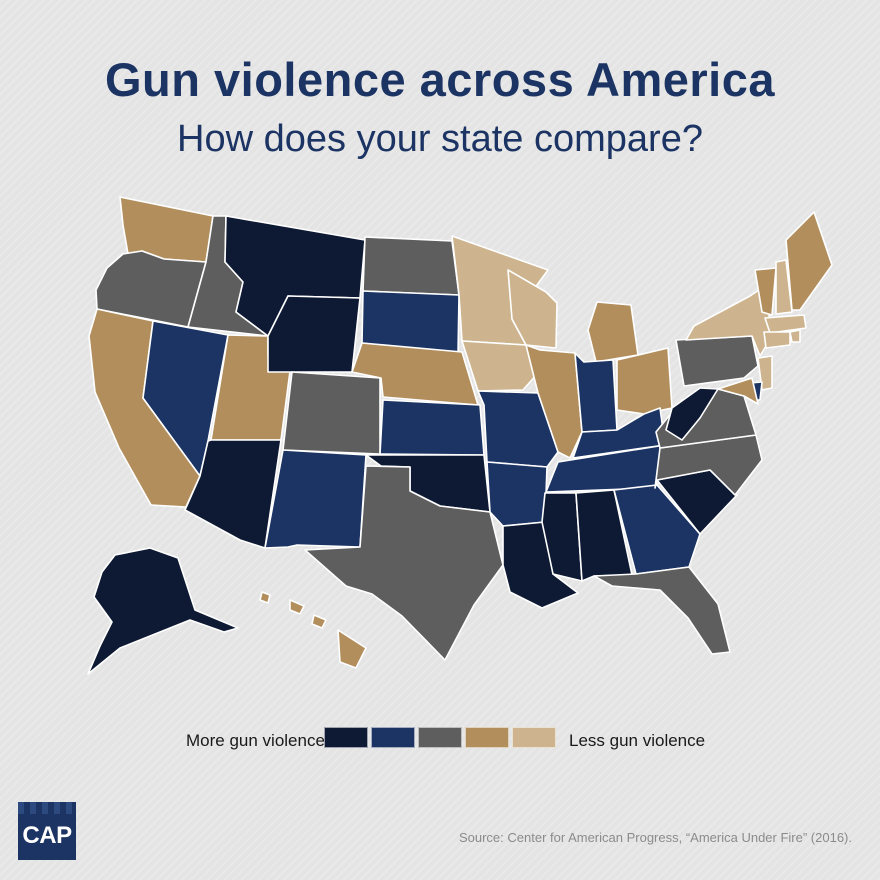  What do you see at coordinates (315, 499) in the screenshot?
I see `state-nm` at bounding box center [315, 499].